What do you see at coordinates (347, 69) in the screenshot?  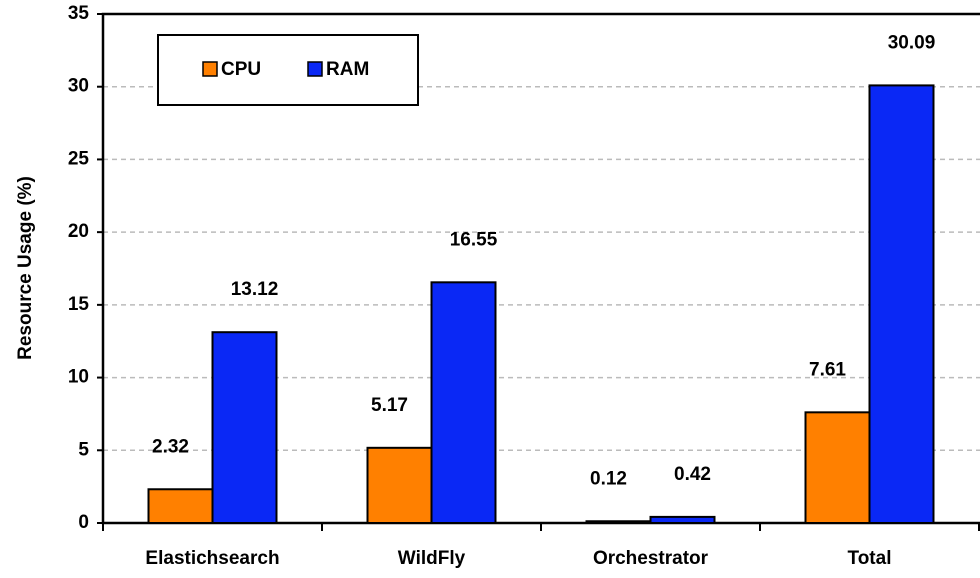 I see `legend-label: RAM` at bounding box center [347, 69].